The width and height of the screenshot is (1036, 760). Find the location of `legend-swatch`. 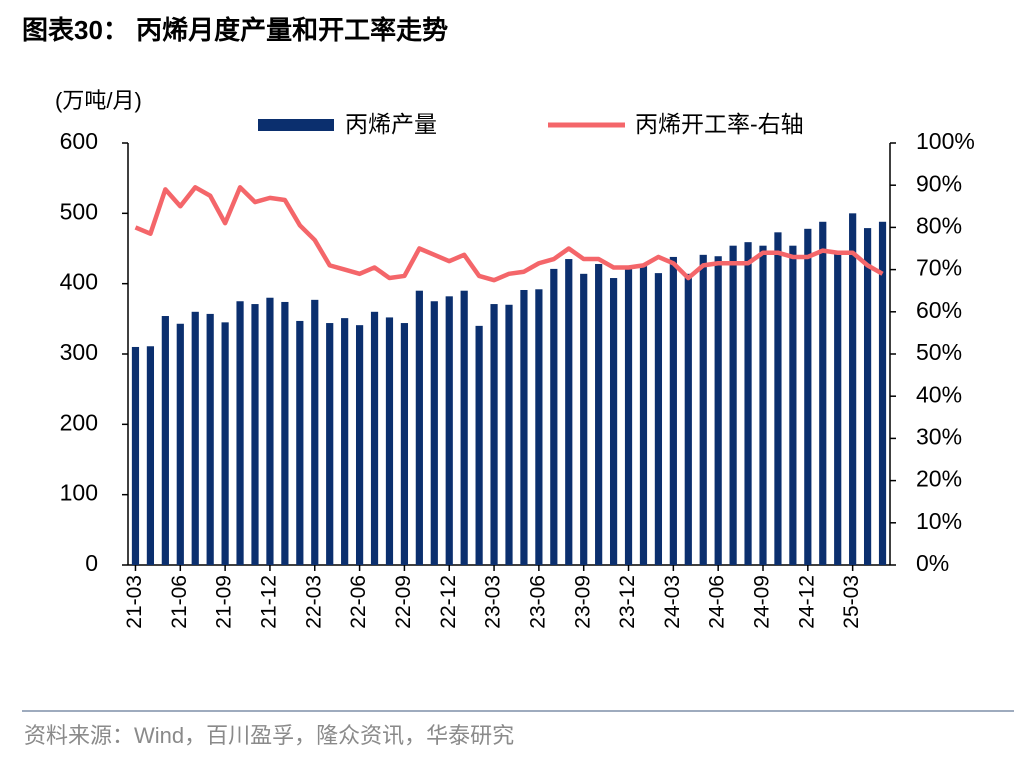

legend-swatch is located at coordinates (296, 125).